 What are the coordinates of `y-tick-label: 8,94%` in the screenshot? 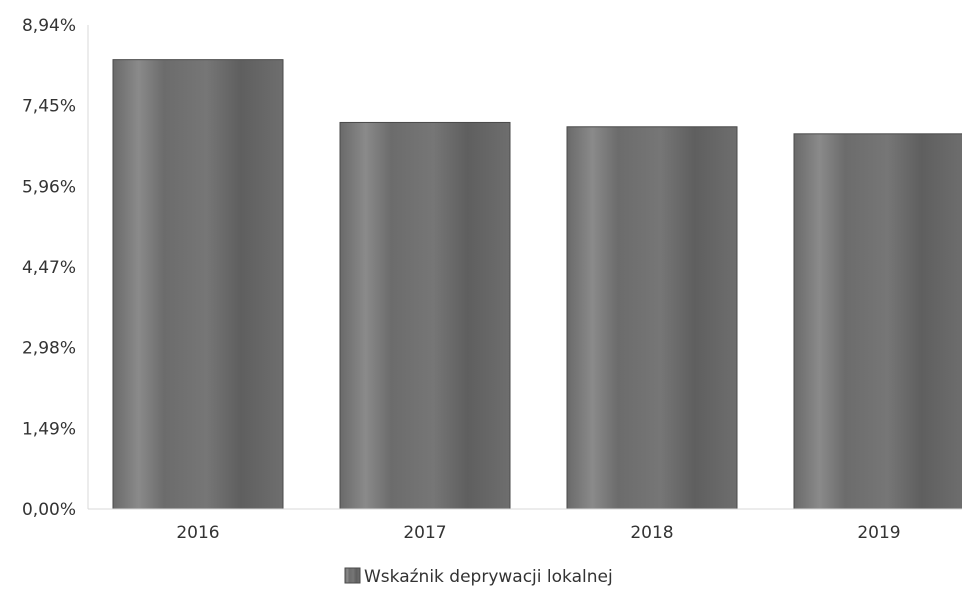 It's located at (49, 26).